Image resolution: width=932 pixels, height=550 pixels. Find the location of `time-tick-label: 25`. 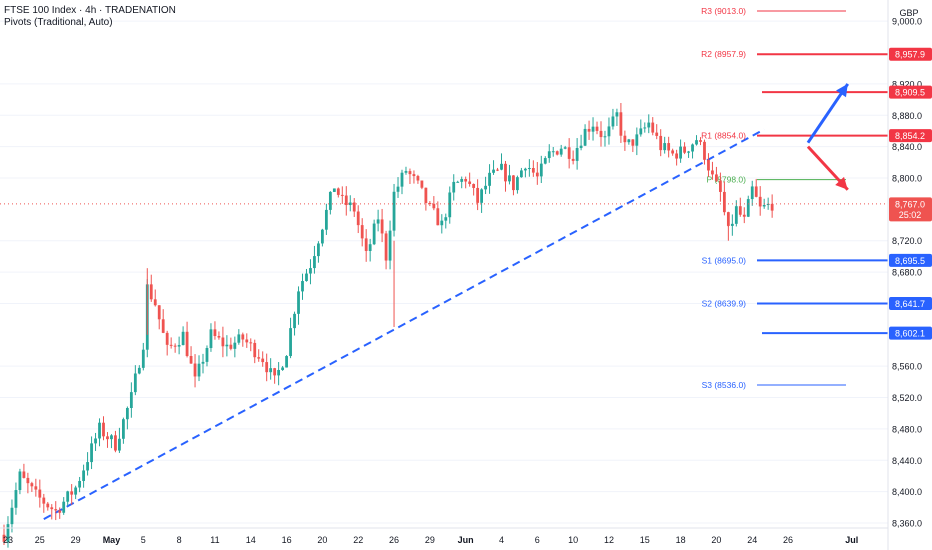

time-tick-label: 25 is located at coordinates (40, 540).